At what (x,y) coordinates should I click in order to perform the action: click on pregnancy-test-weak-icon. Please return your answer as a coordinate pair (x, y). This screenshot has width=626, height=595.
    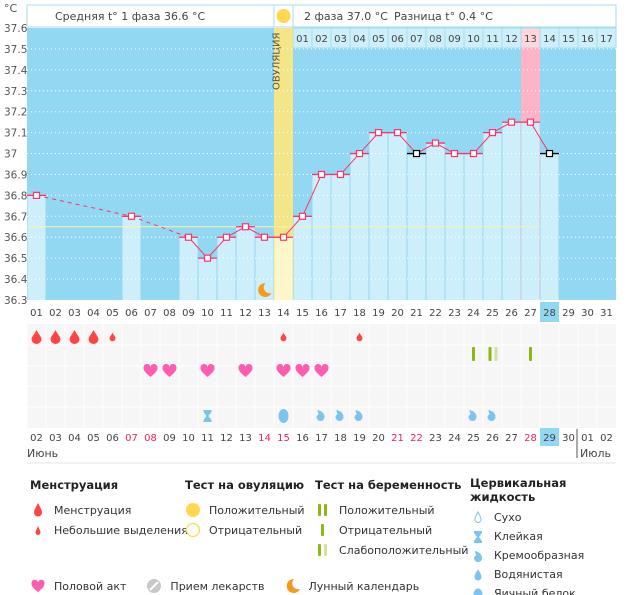
    Looking at the image, I should click on (496, 354).